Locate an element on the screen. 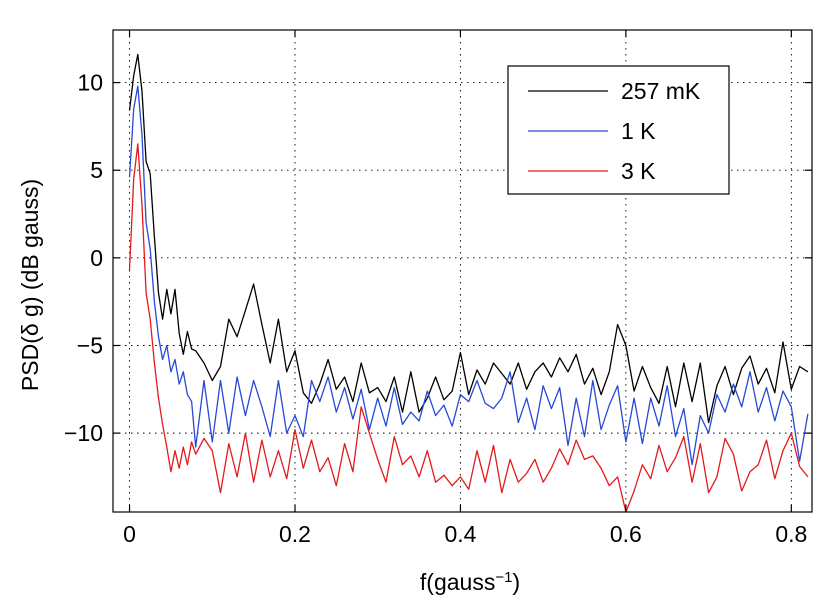  y-tick-label: 0 is located at coordinates (96, 258).